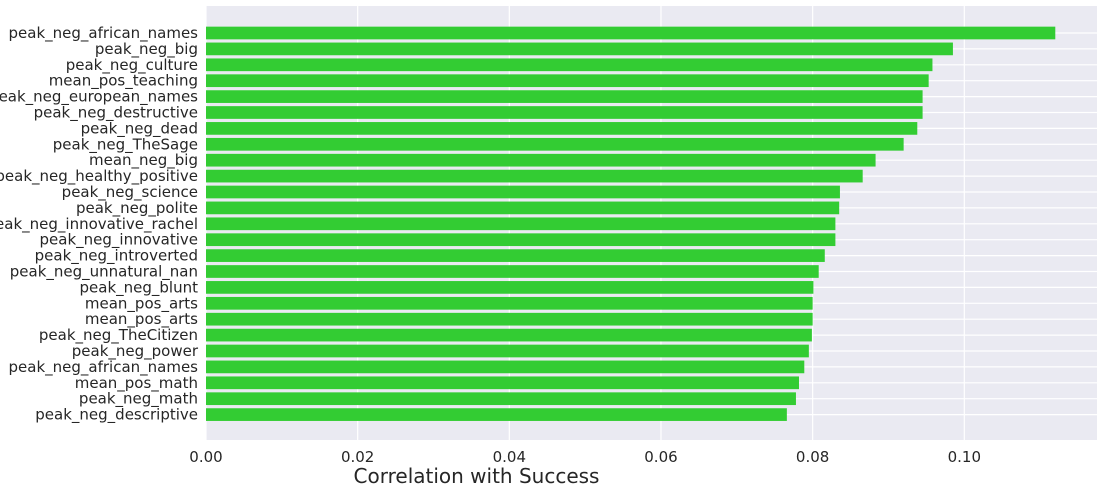  What do you see at coordinates (123, 81) in the screenshot?
I see `category-label: mean_pos_teaching` at bounding box center [123, 81].